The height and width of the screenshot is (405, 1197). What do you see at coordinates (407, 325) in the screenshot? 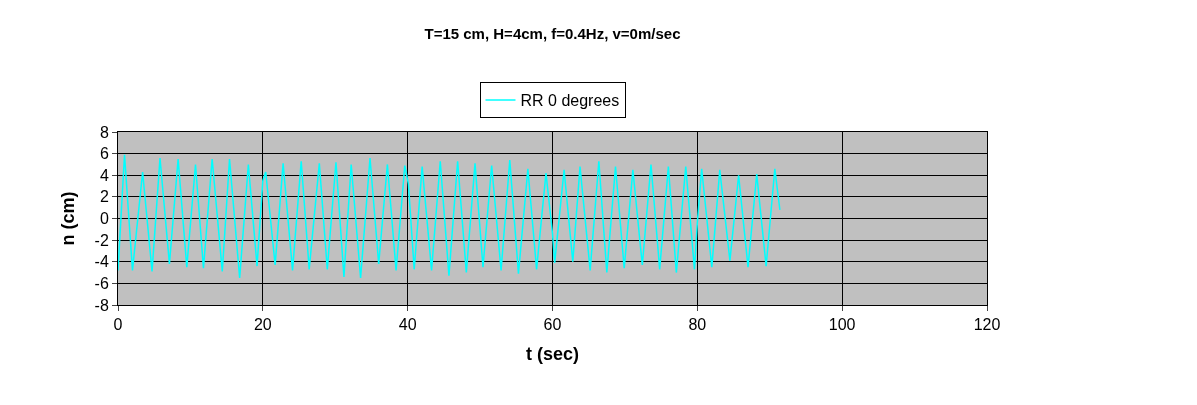
I see `x-tick-label: 40` at bounding box center [407, 325].